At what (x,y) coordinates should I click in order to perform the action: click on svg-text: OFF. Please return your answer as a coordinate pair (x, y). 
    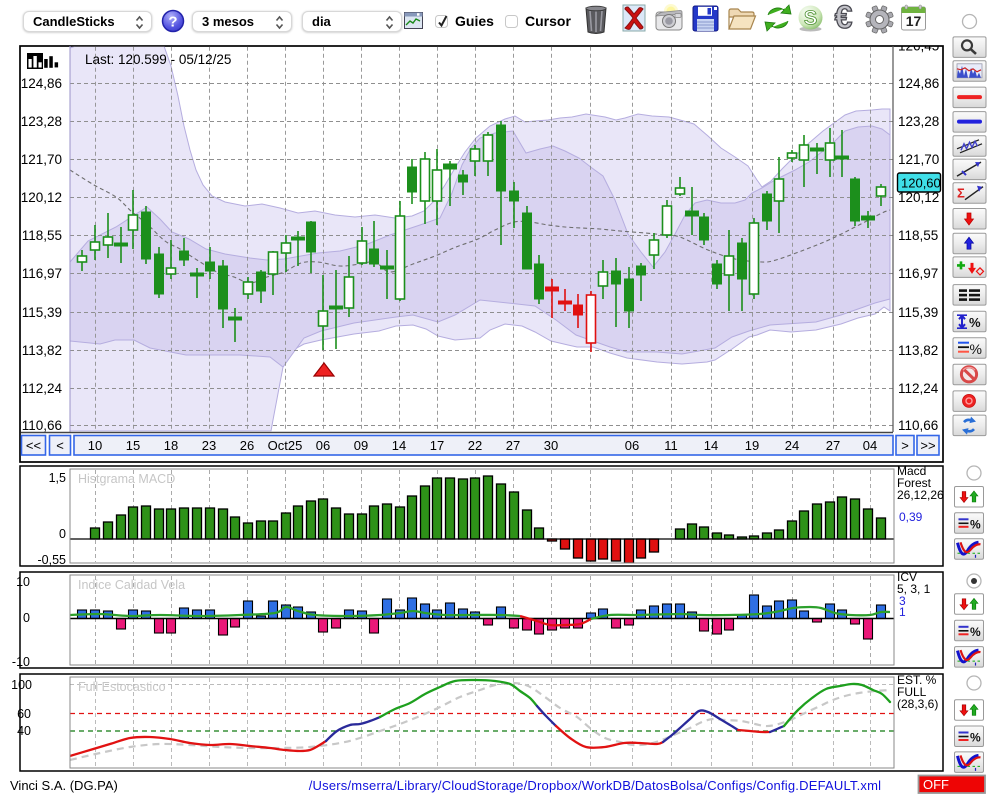
    Looking at the image, I should click on (936, 784).